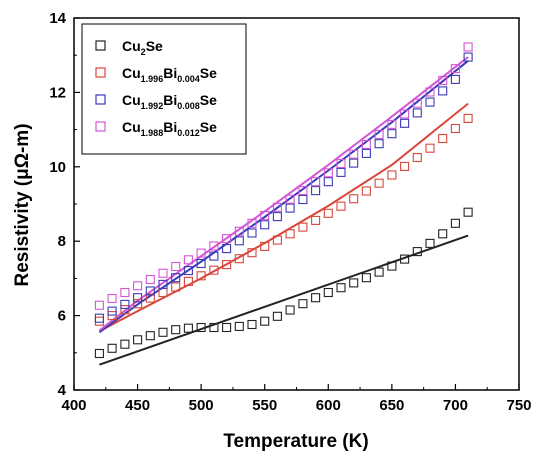  What do you see at coordinates (169, 101) in the screenshot?
I see `legend-label: Cu1.992Bi0.008Se` at bounding box center [169, 101].